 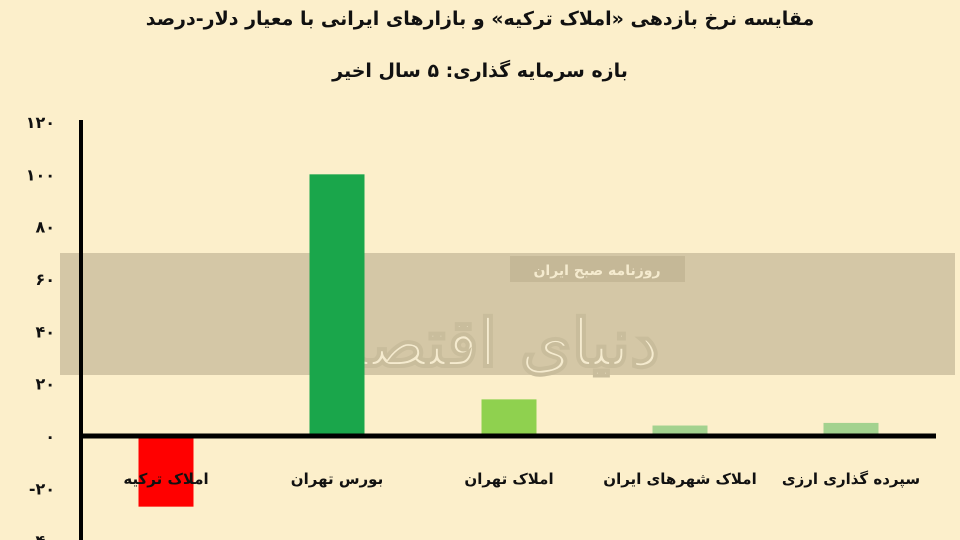 I want to click on y-tick-label: ۱۲۰, so click(x=40, y=122).